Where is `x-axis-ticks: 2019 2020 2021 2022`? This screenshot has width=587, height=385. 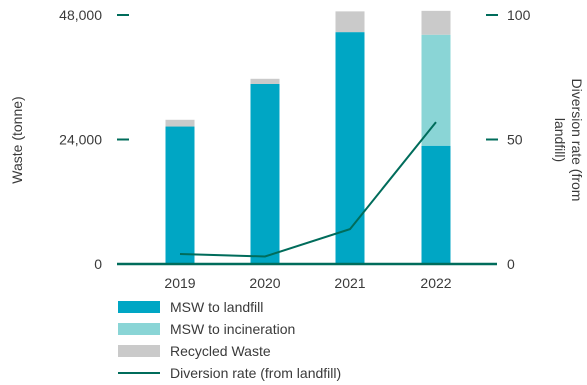 x-axis-ticks: 2019 2020 2021 2022 is located at coordinates (307, 283).